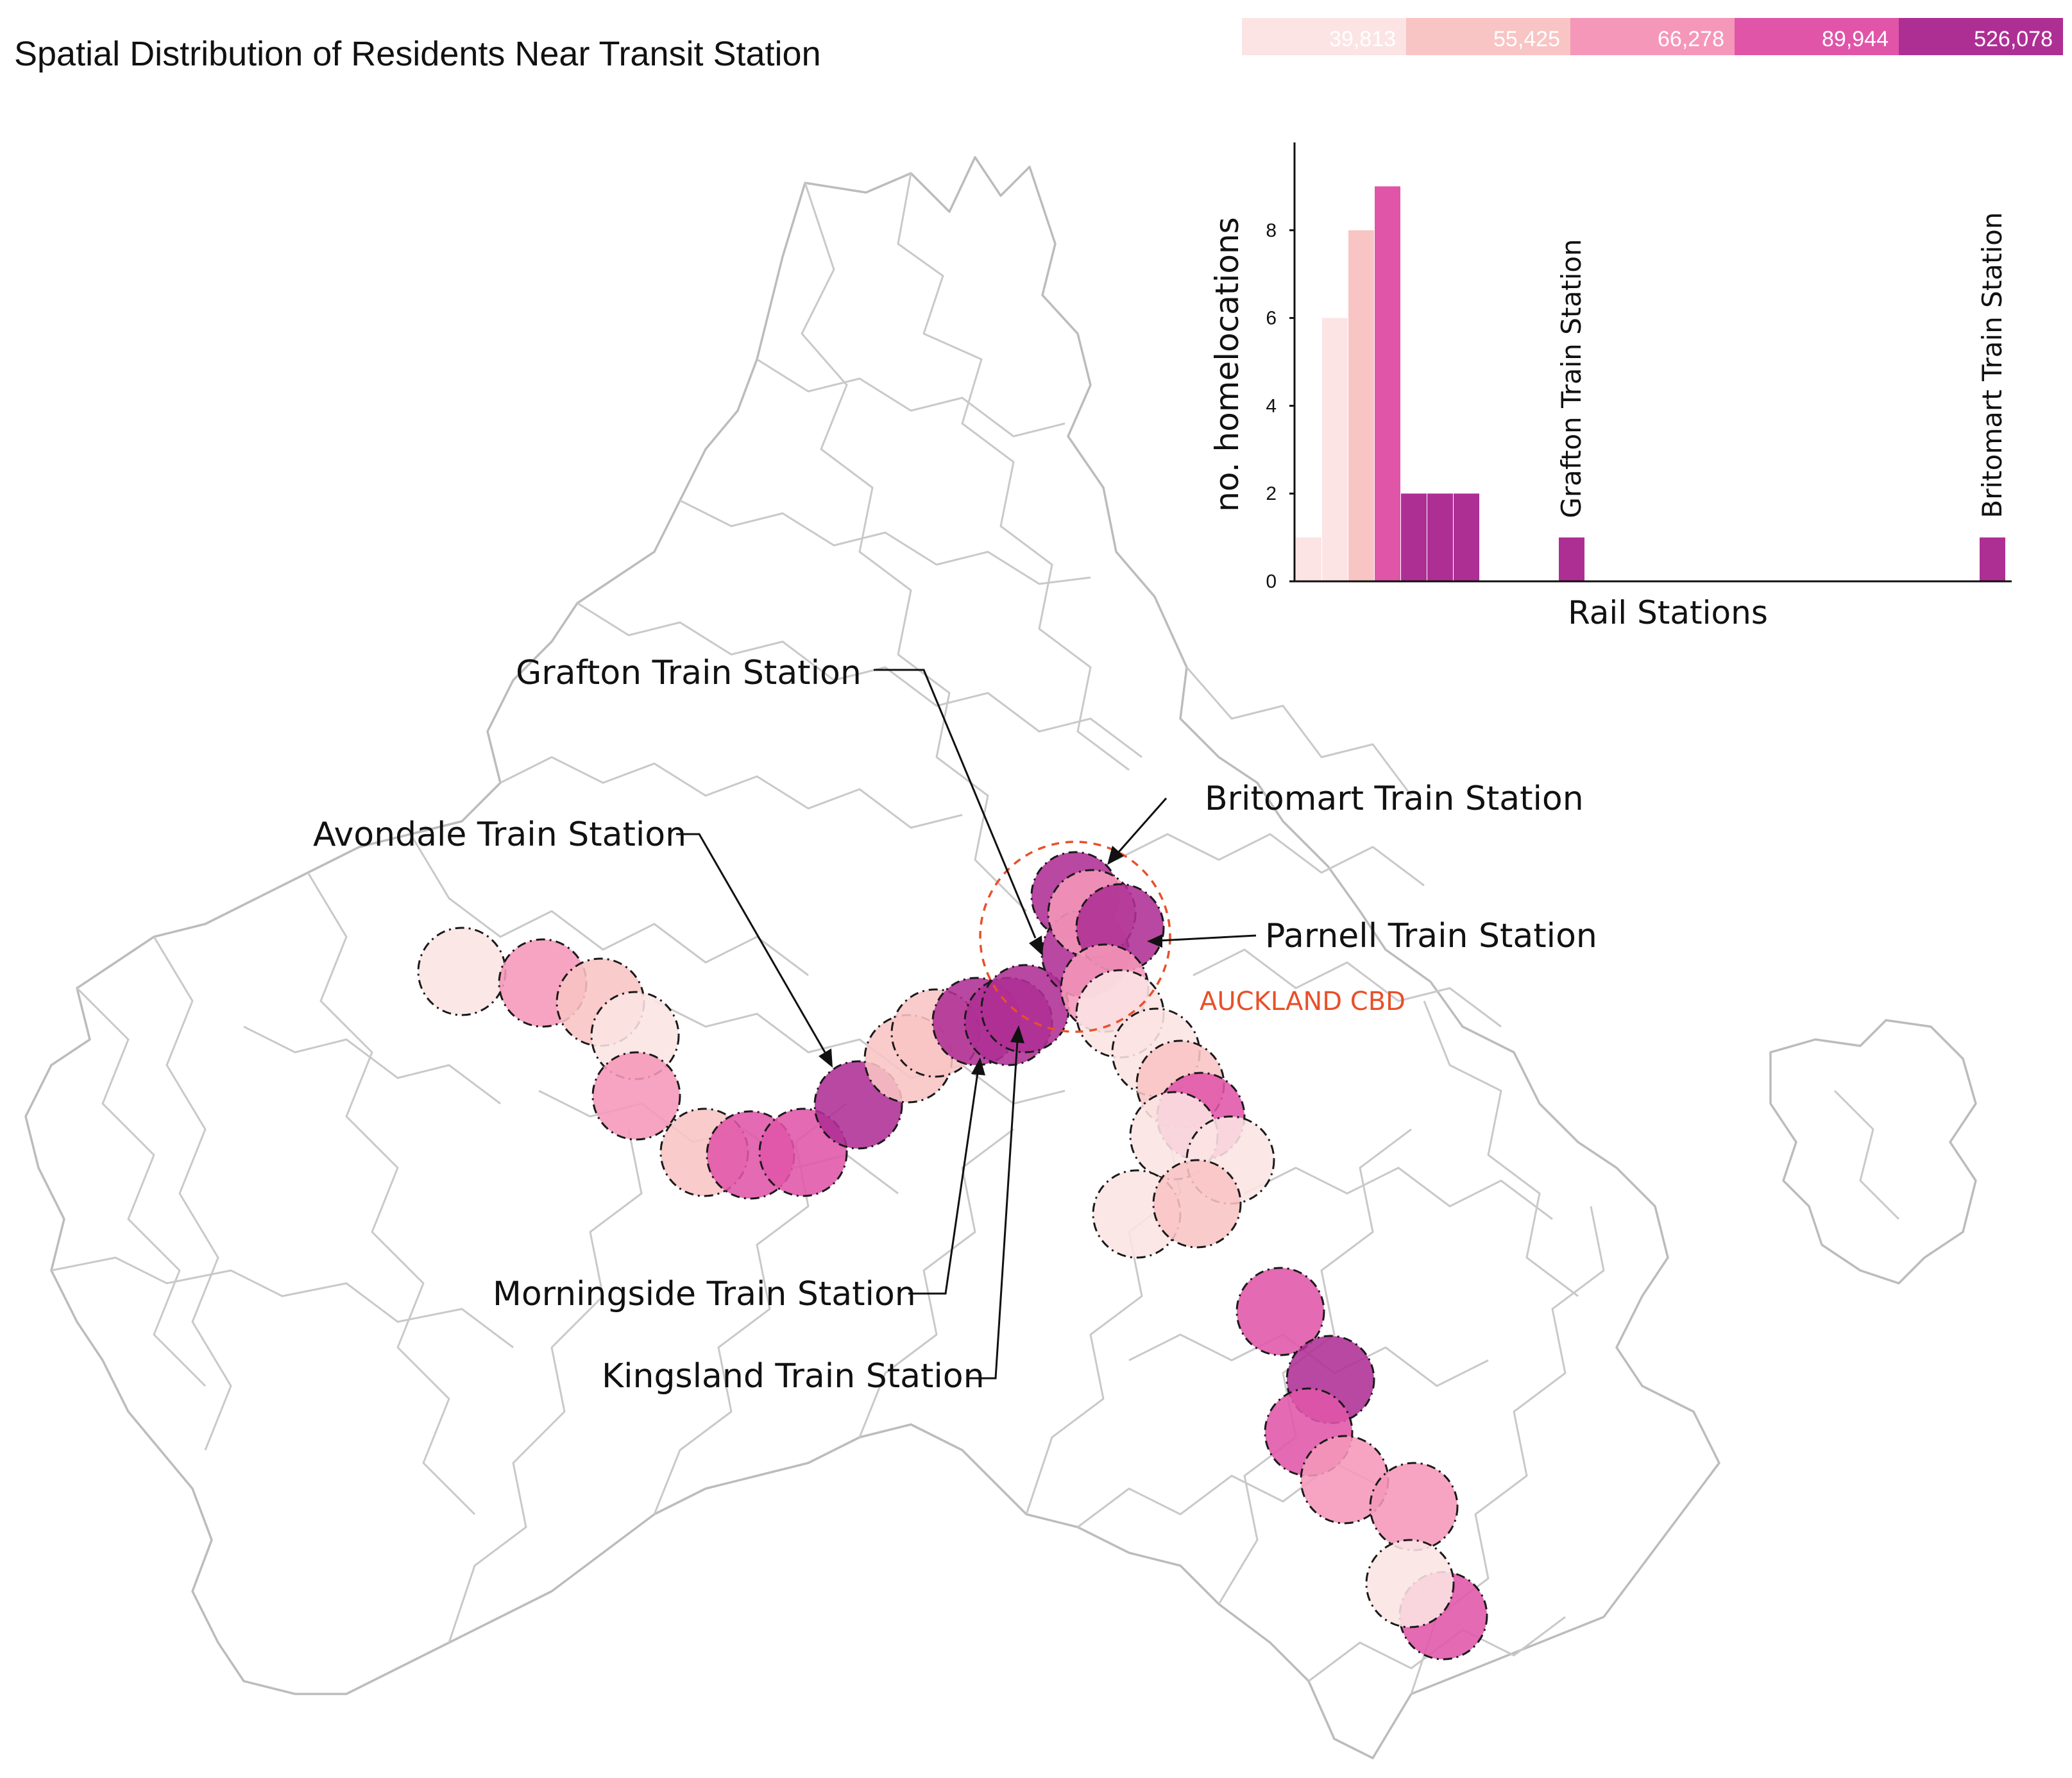 The width and height of the screenshot is (2072, 1778). Describe the element at coordinates (1992, 365) in the screenshot. I see `bar-station-label: Britomart Train Station` at that location.